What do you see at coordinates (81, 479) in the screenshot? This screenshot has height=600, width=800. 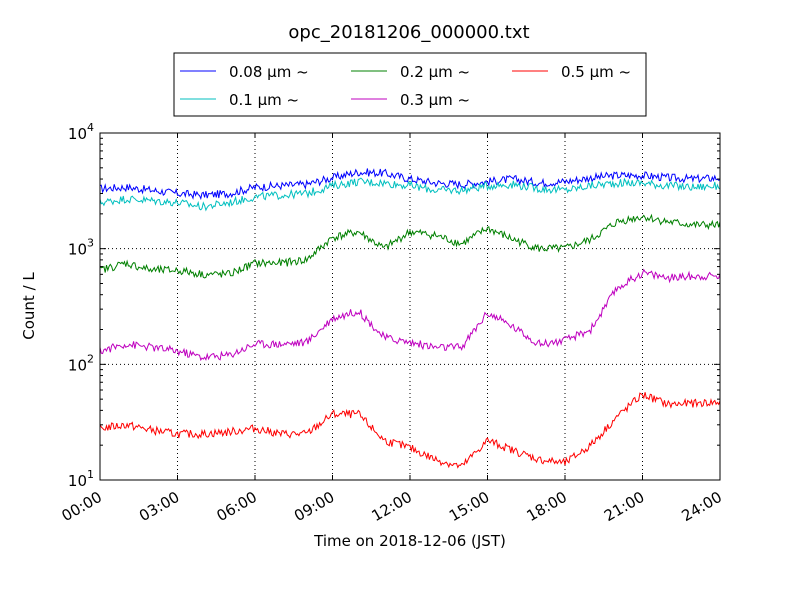 I see `y-tick-label: 10¹` at bounding box center [81, 479].